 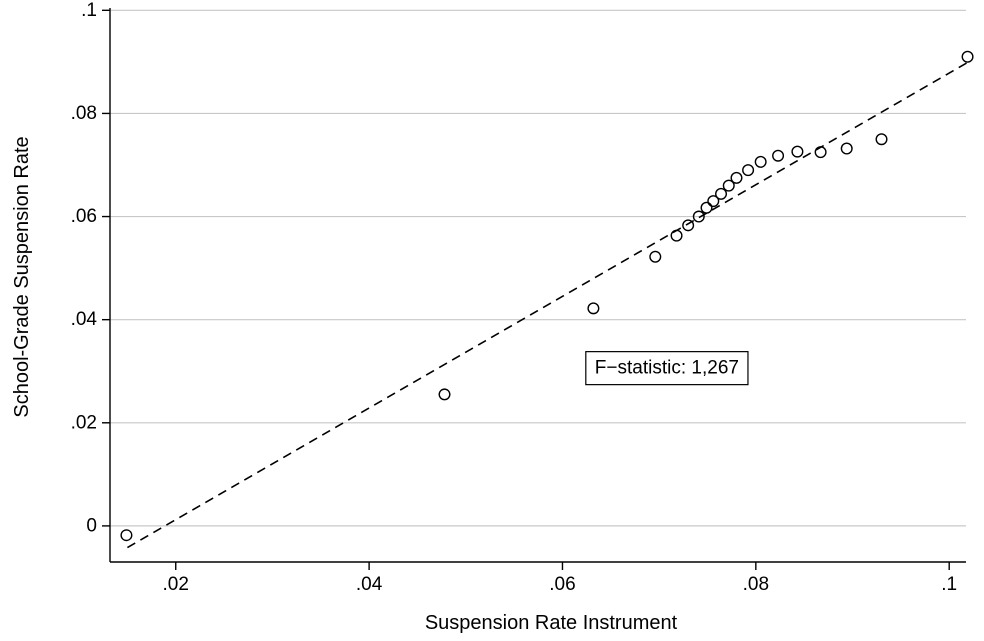 I want to click on annotation-text: F−statistic: 1,267, so click(x=667, y=368).